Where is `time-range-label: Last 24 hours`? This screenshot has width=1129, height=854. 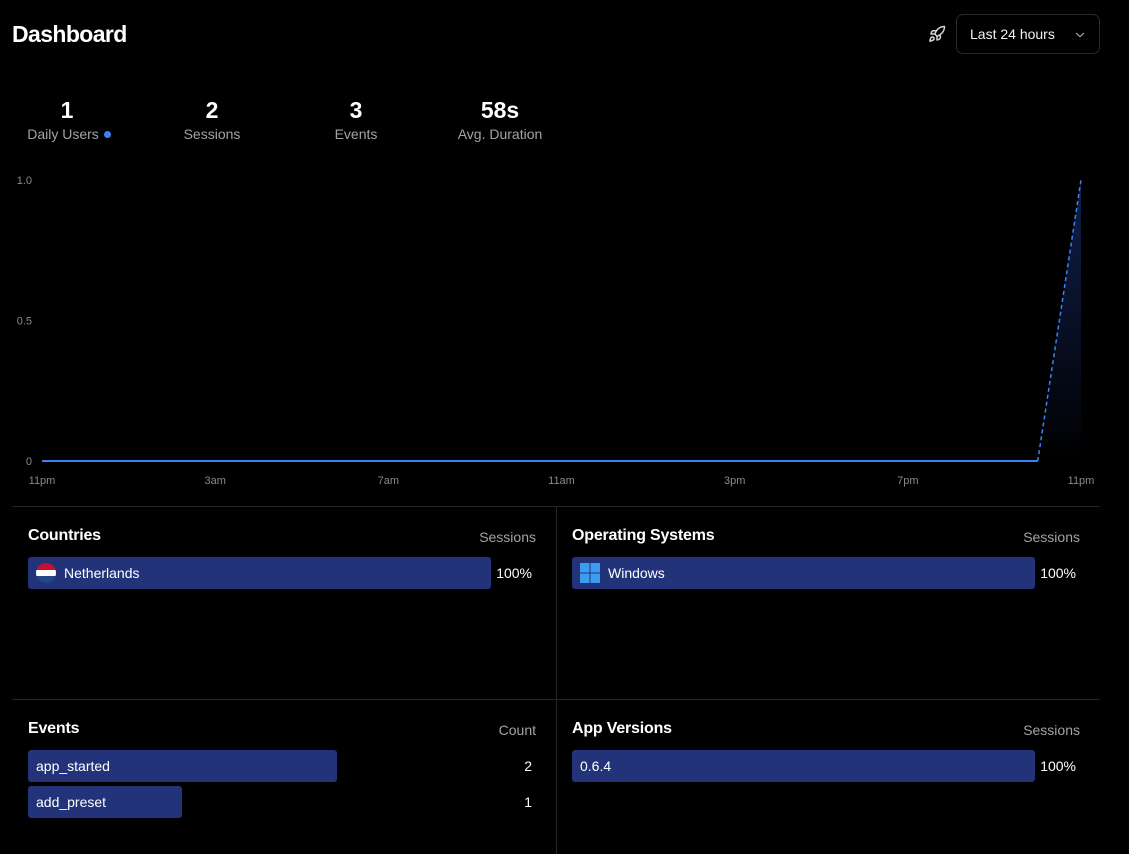
time-range-label: Last 24 hours is located at coordinates (1012, 34).